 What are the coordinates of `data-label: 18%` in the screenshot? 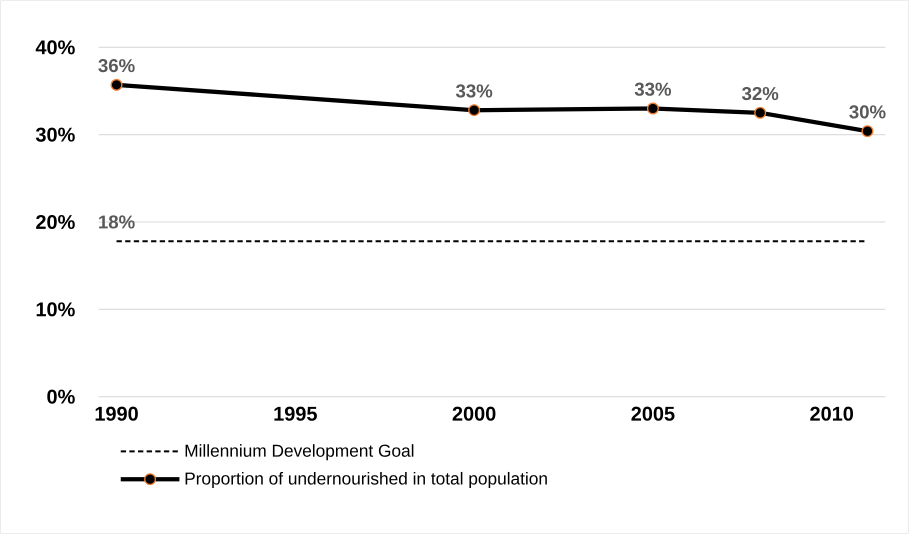 It's located at (117, 222).